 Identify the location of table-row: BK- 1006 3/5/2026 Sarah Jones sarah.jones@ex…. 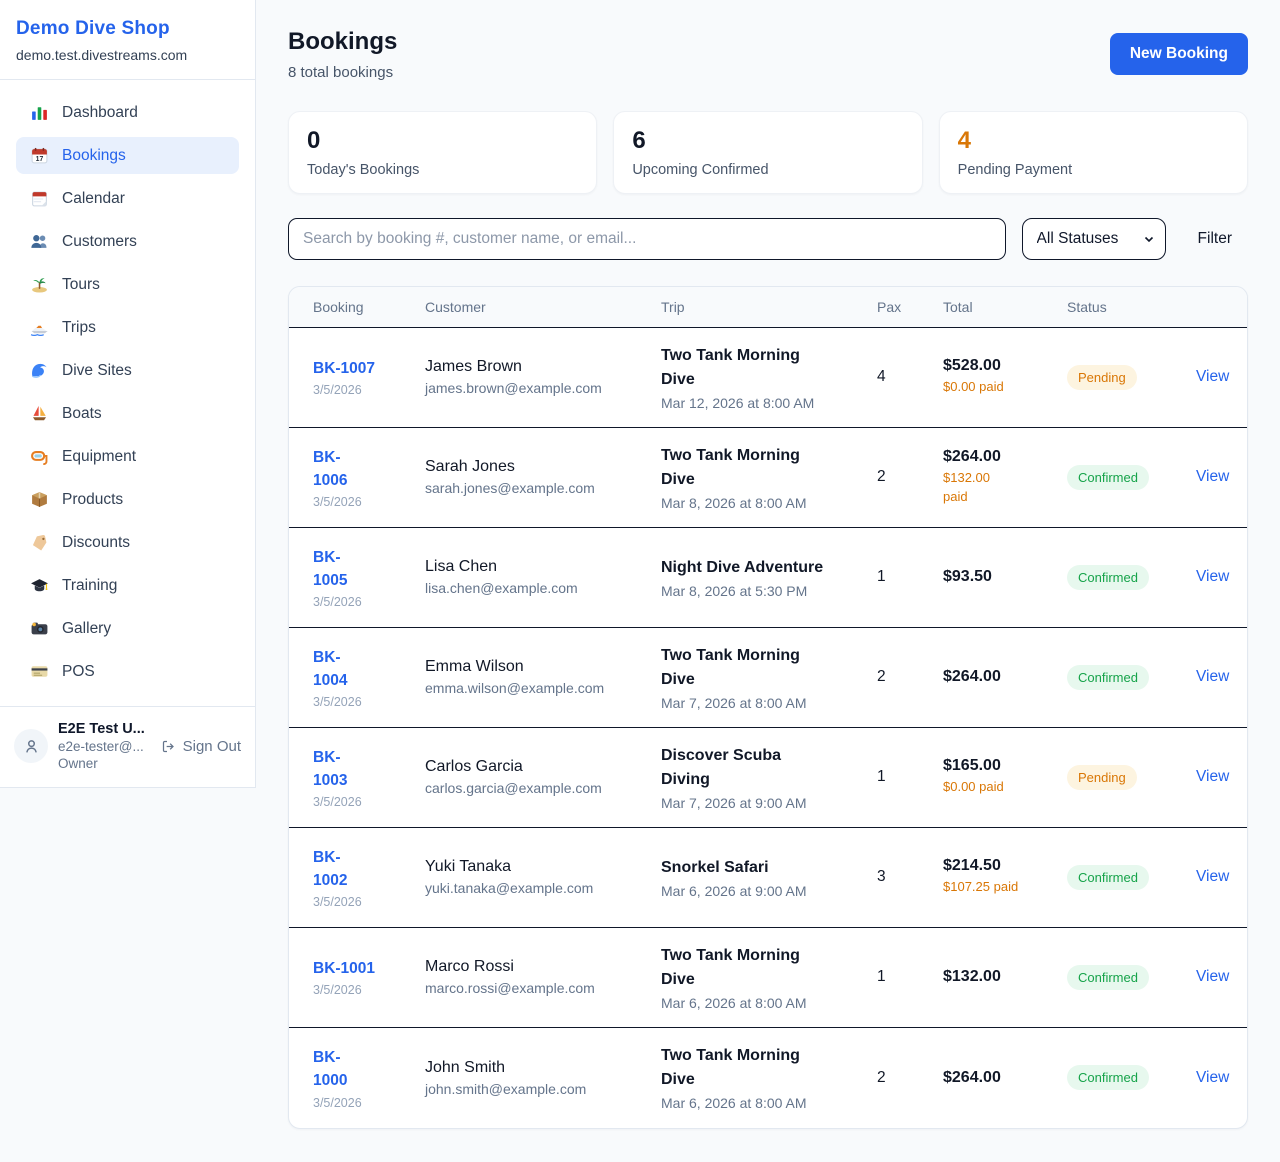
(768, 478).